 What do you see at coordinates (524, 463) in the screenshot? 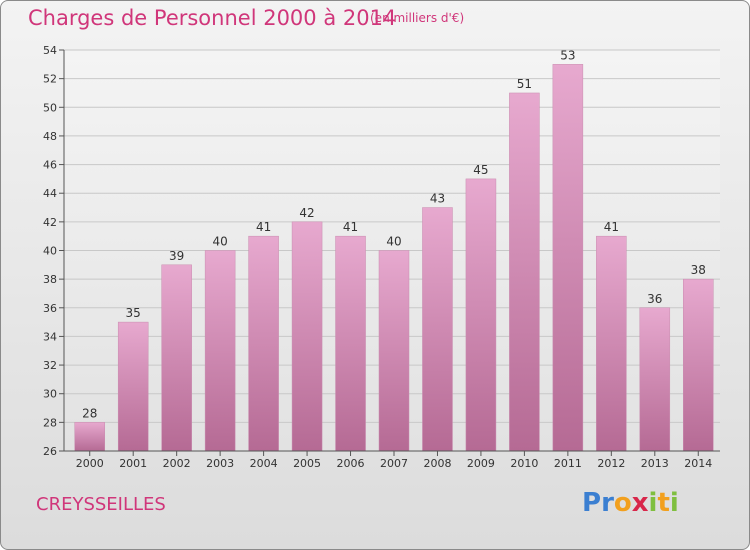
I see `x-tick-label: 2010` at bounding box center [524, 463].